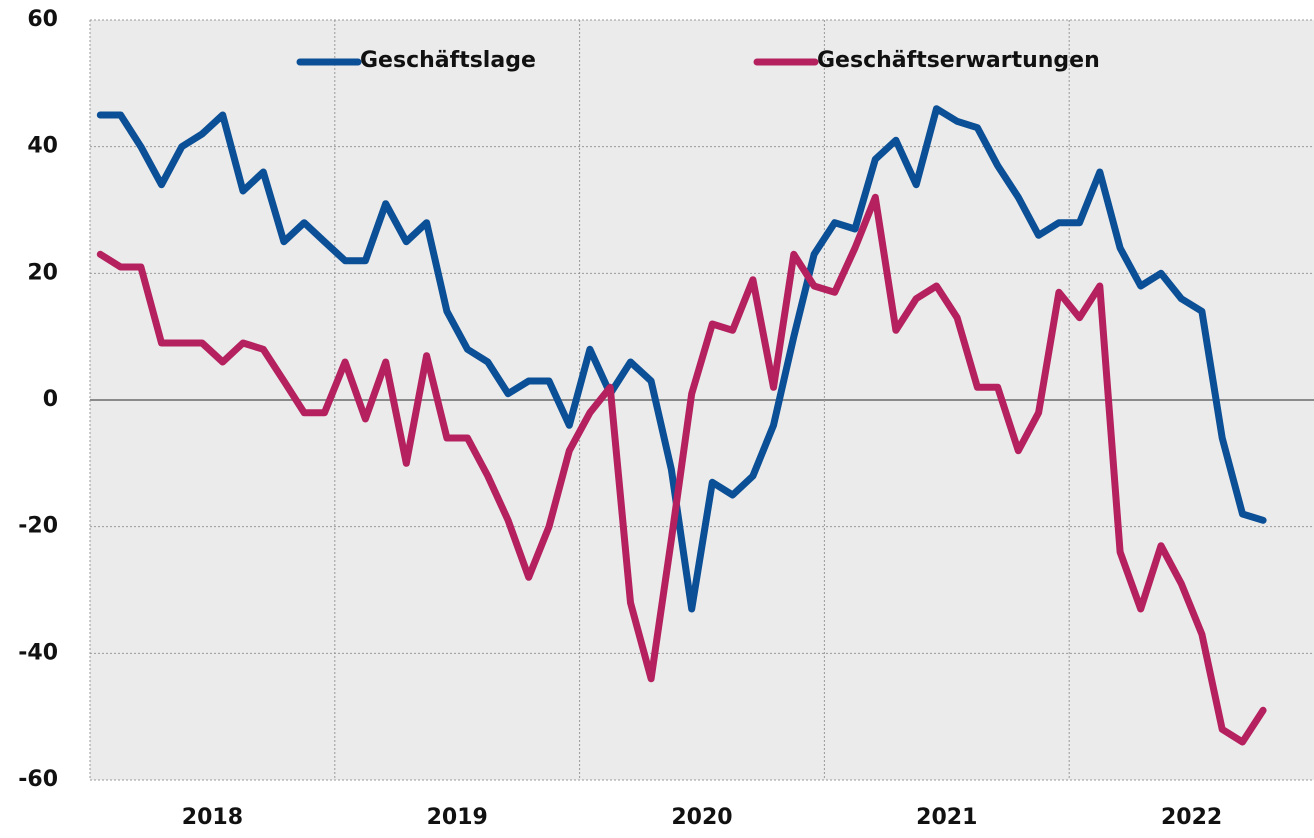 Image resolution: width=1314 pixels, height=838 pixels. What do you see at coordinates (38, 779) in the screenshot?
I see `y-tick-label: -60` at bounding box center [38, 779].